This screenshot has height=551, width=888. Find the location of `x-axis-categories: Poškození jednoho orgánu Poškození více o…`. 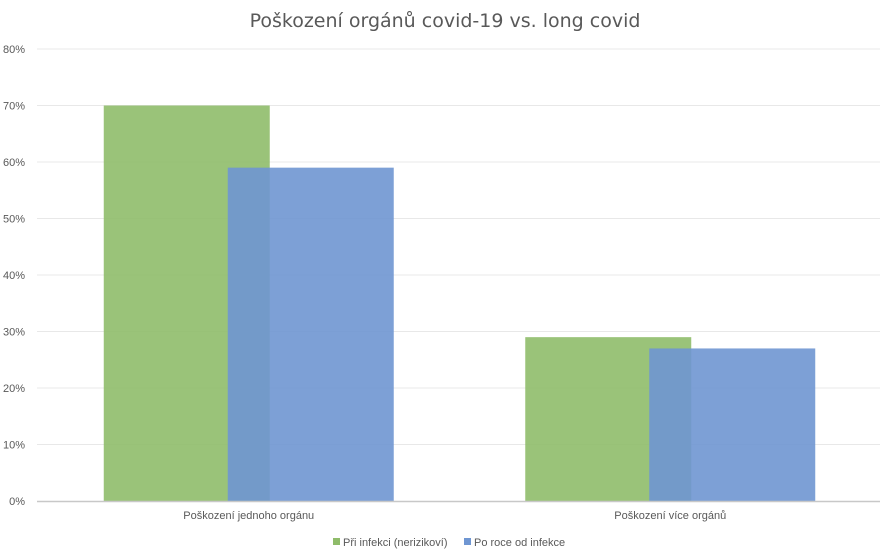

x-axis-categories: Poškození jednoho orgánu Poškození více o… is located at coordinates (454, 516).